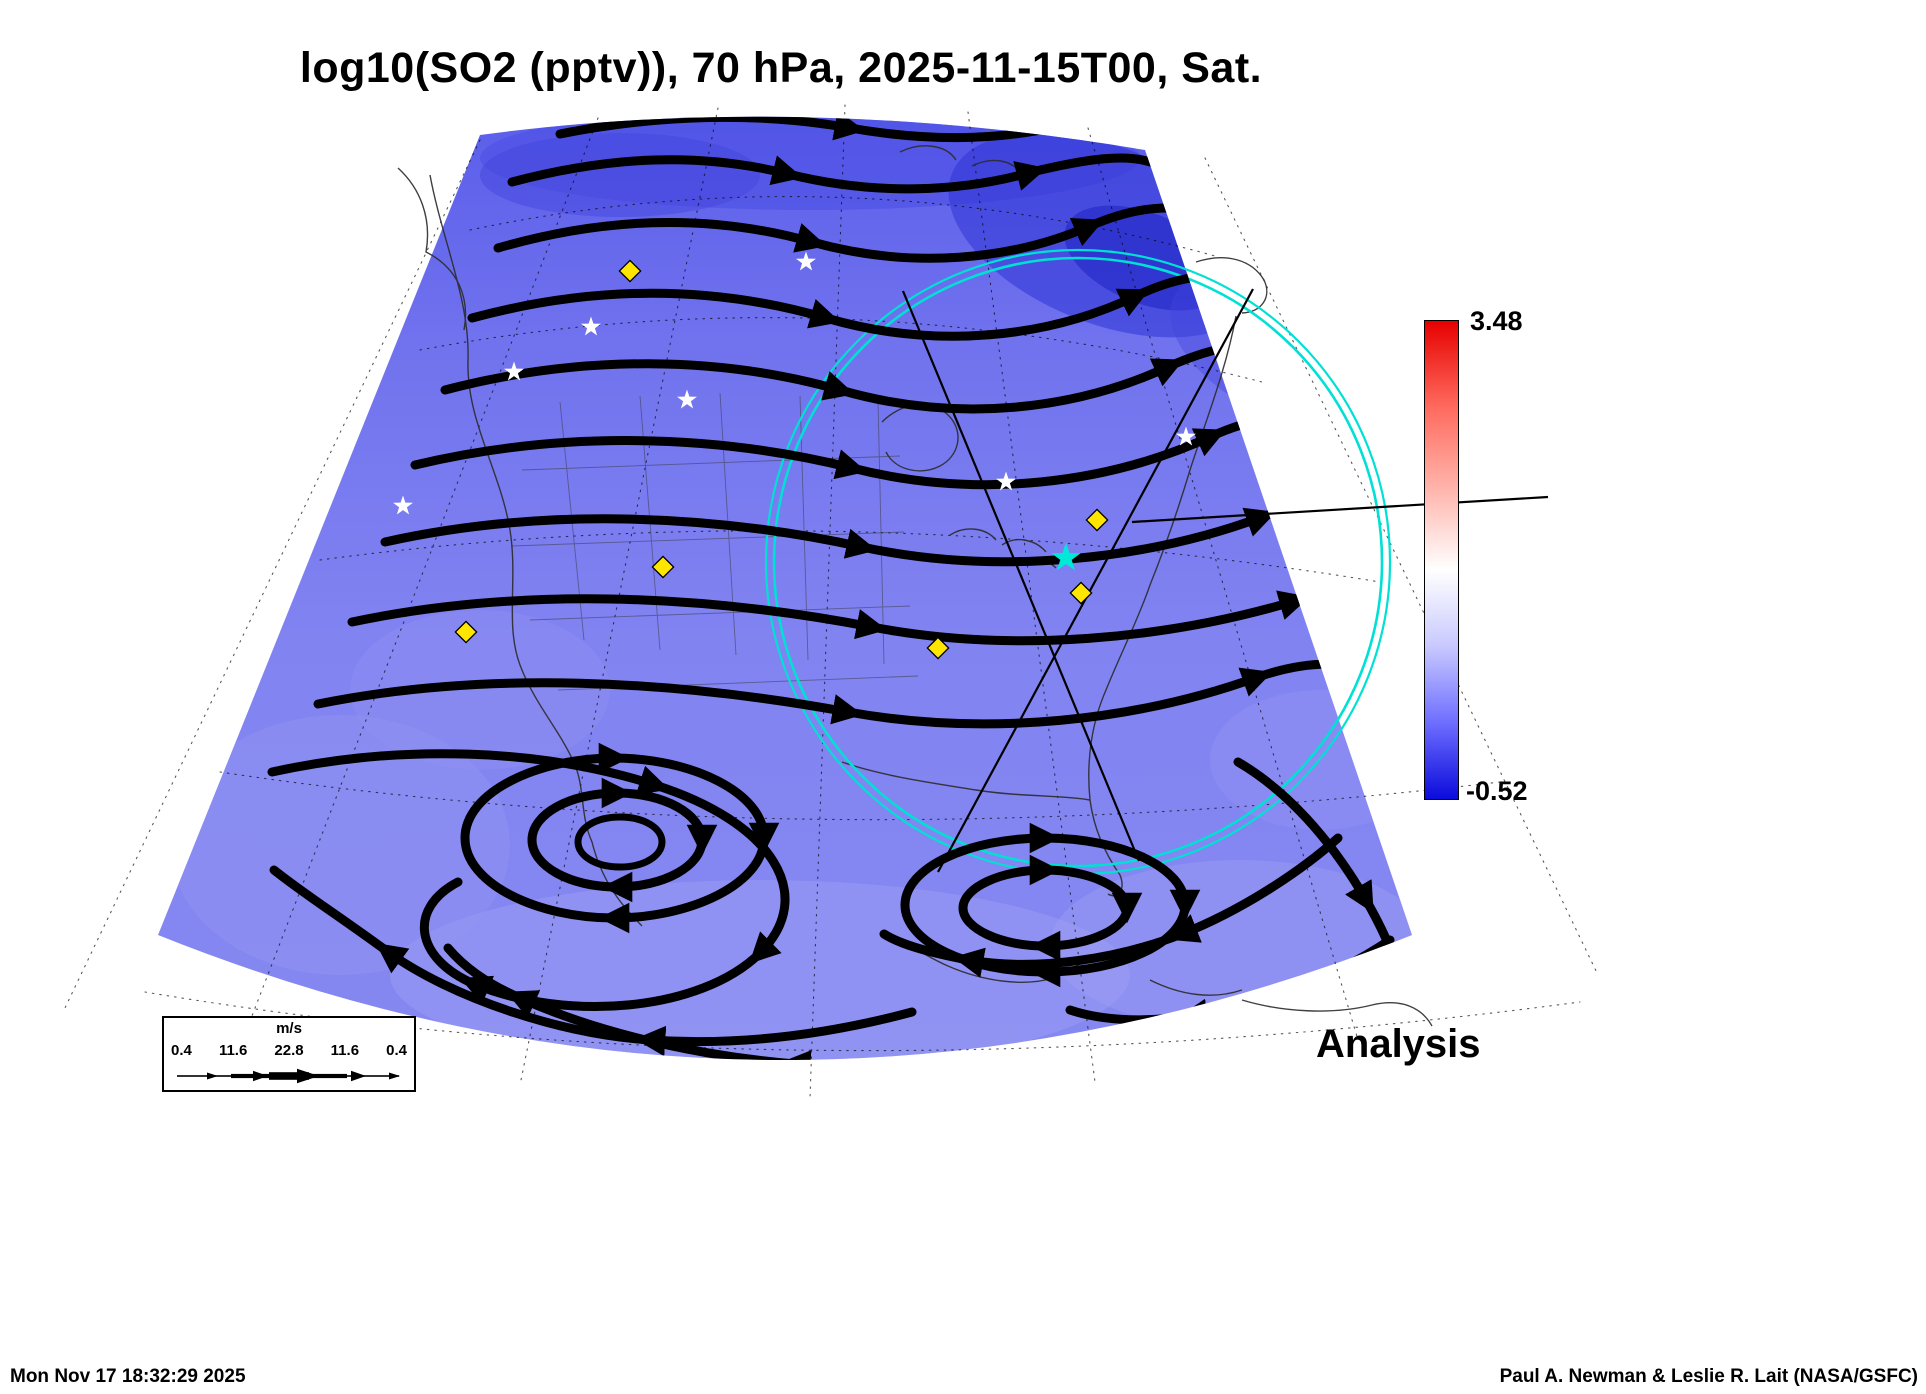 Image resolution: width=1926 pixels, height=1394 pixels. Describe the element at coordinates (1398, 1044) in the screenshot. I see `analysis-label: Analysis` at that location.